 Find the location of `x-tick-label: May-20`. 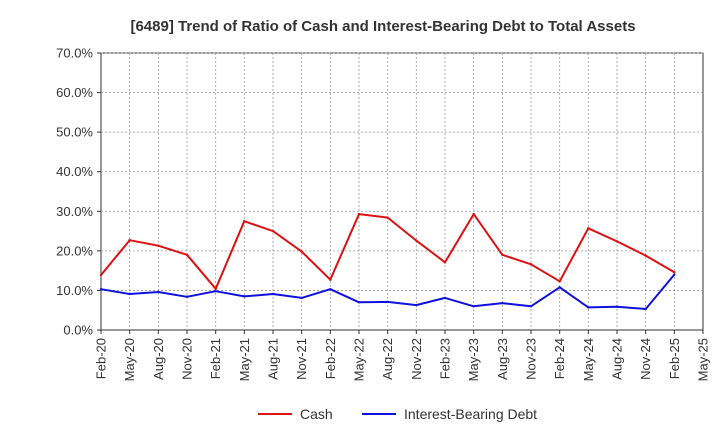

x-tick-label: May-20 is located at coordinates (129, 359).